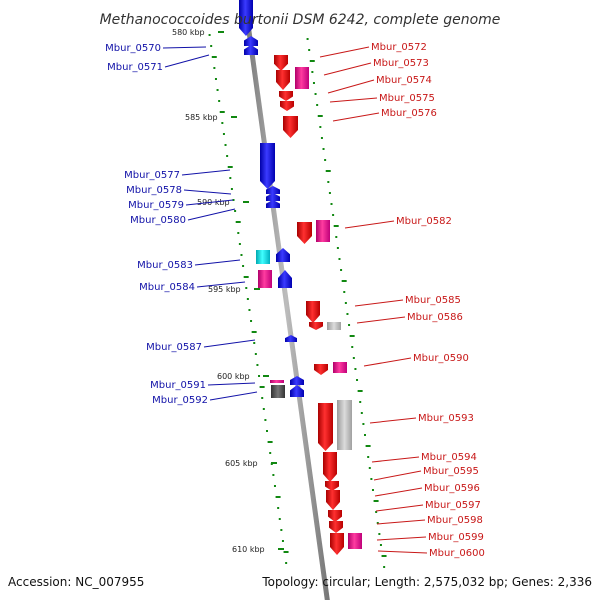  Describe the element at coordinates (290, 127) in the screenshot. I see `gene-mbur-0576-feature` at that location.